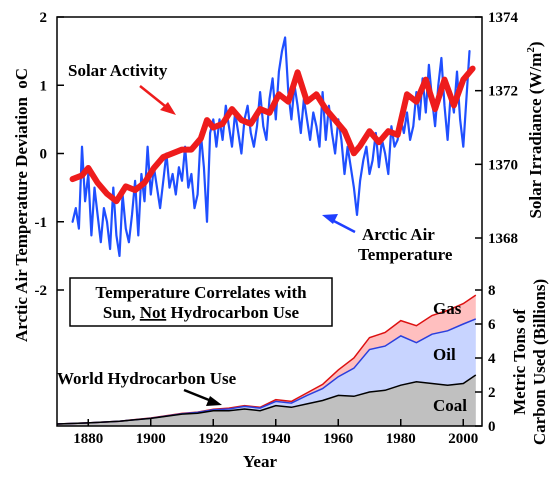 This screenshot has width=557, height=478. Describe the element at coordinates (151, 439) in the screenshot. I see `x-tick-label: 1900` at that location.